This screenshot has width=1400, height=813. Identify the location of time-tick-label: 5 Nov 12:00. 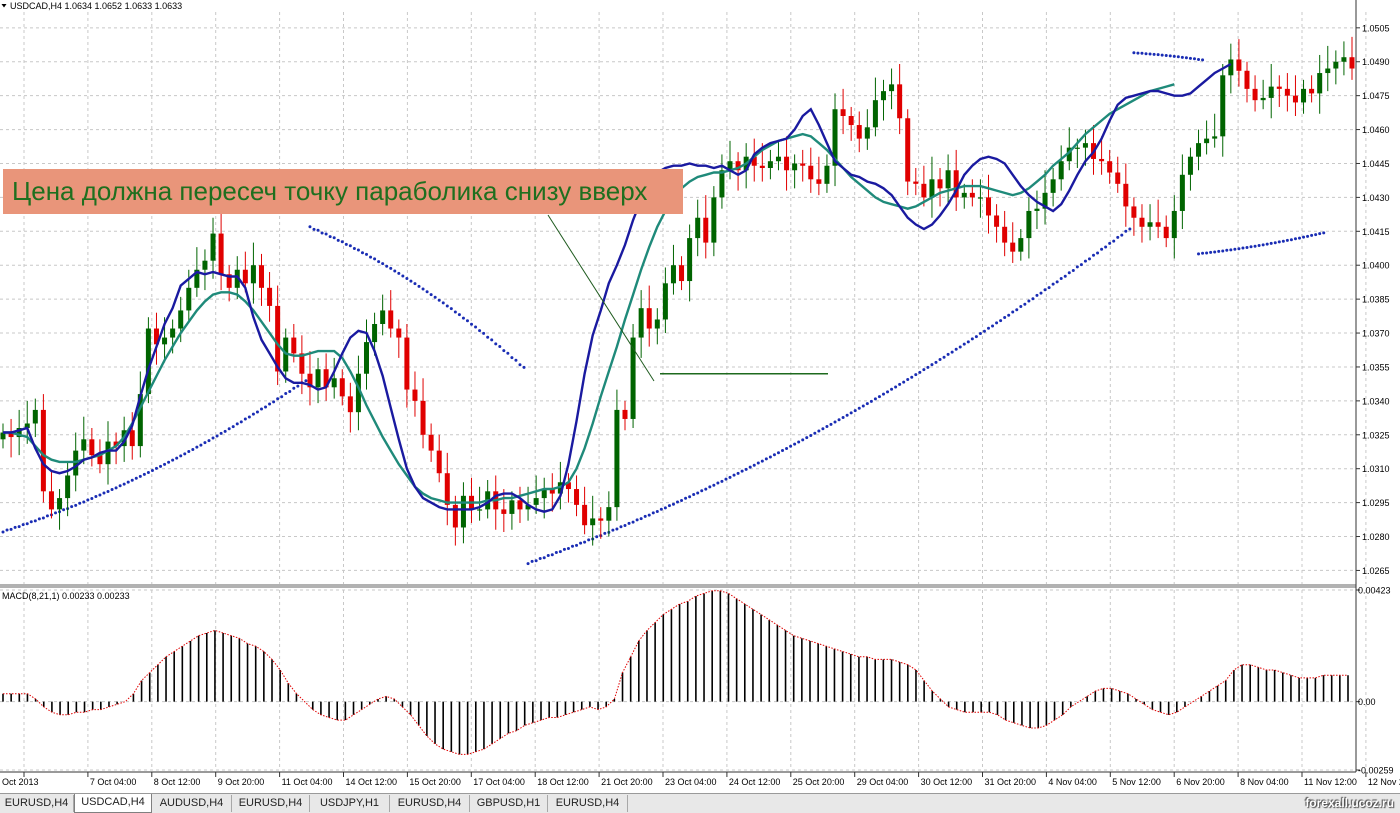
(1136, 782).